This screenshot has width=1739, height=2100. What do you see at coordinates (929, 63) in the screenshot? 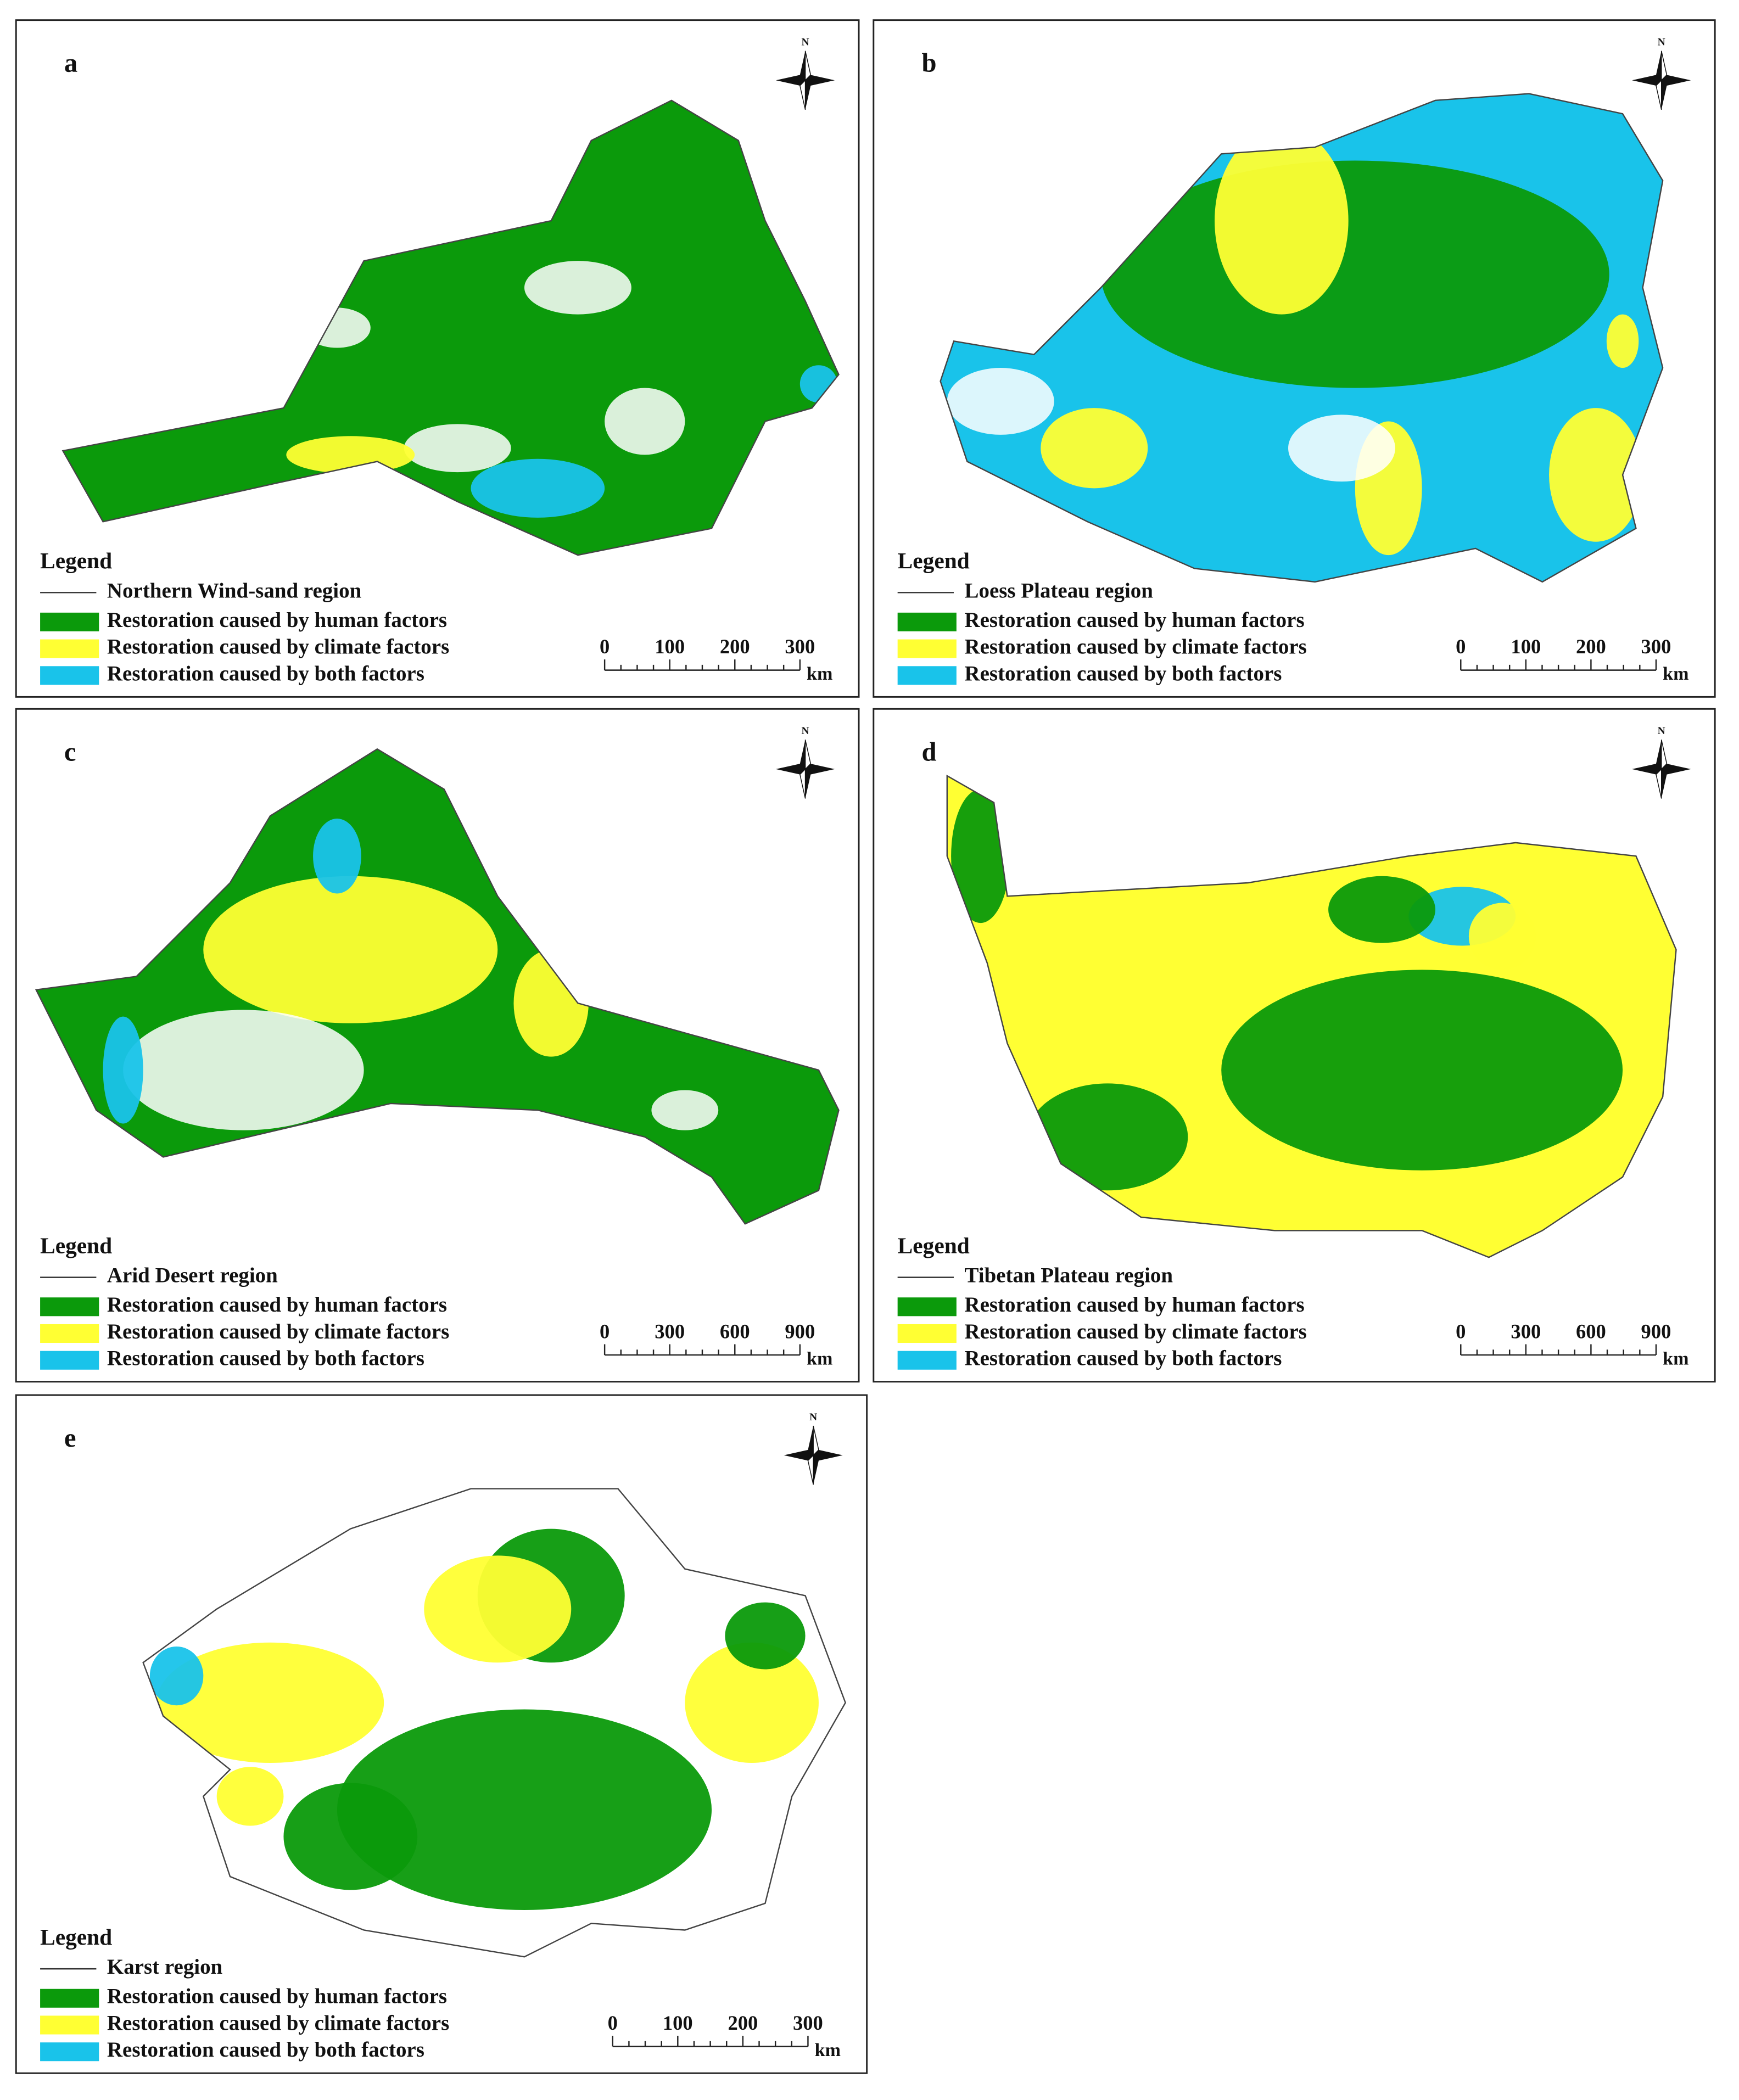
I see `panel-label: b` at bounding box center [929, 63].